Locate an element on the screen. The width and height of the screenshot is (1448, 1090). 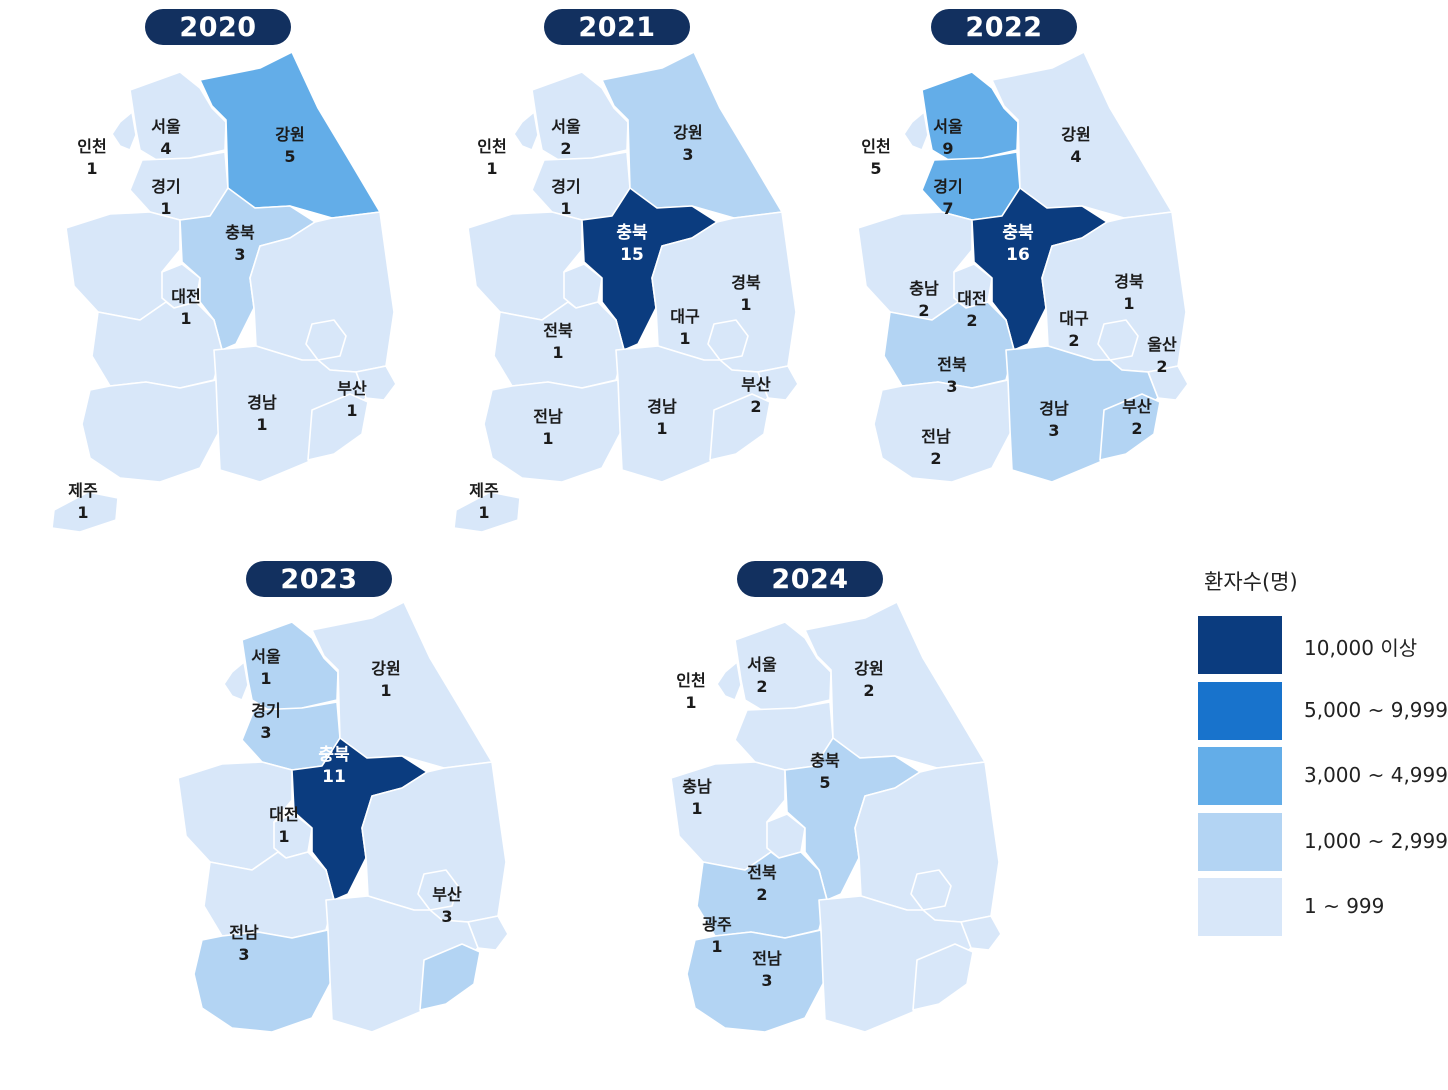
legend-item-level-4: 1 ~ 999 is located at coordinates (1318, 908).